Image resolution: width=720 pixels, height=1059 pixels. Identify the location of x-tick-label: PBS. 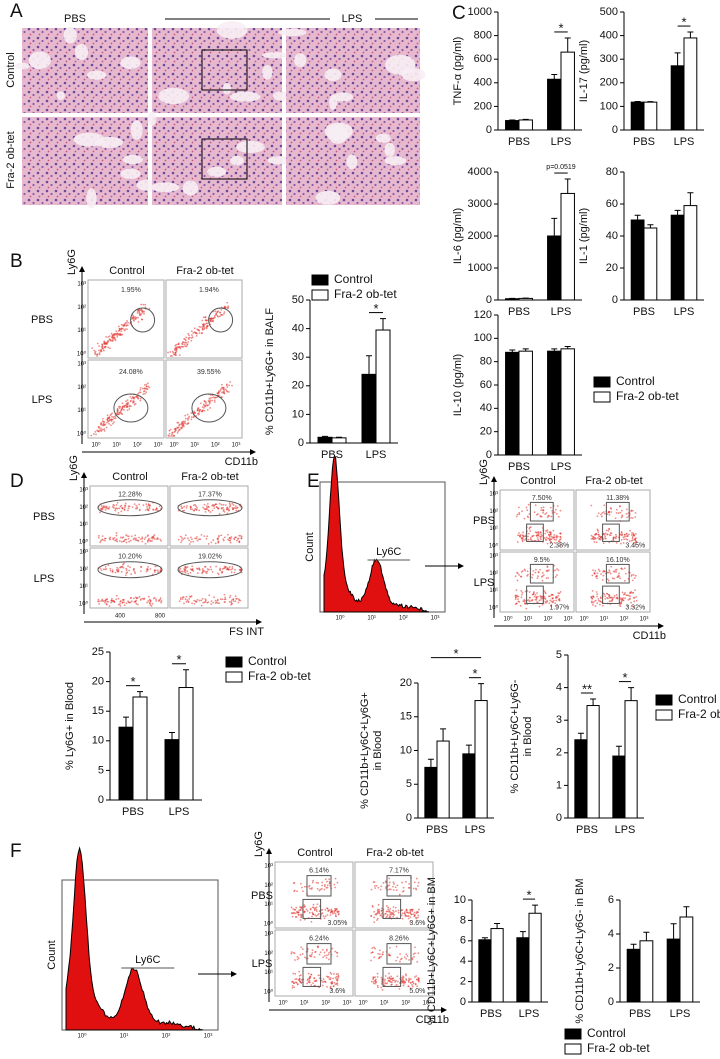
(332, 455).